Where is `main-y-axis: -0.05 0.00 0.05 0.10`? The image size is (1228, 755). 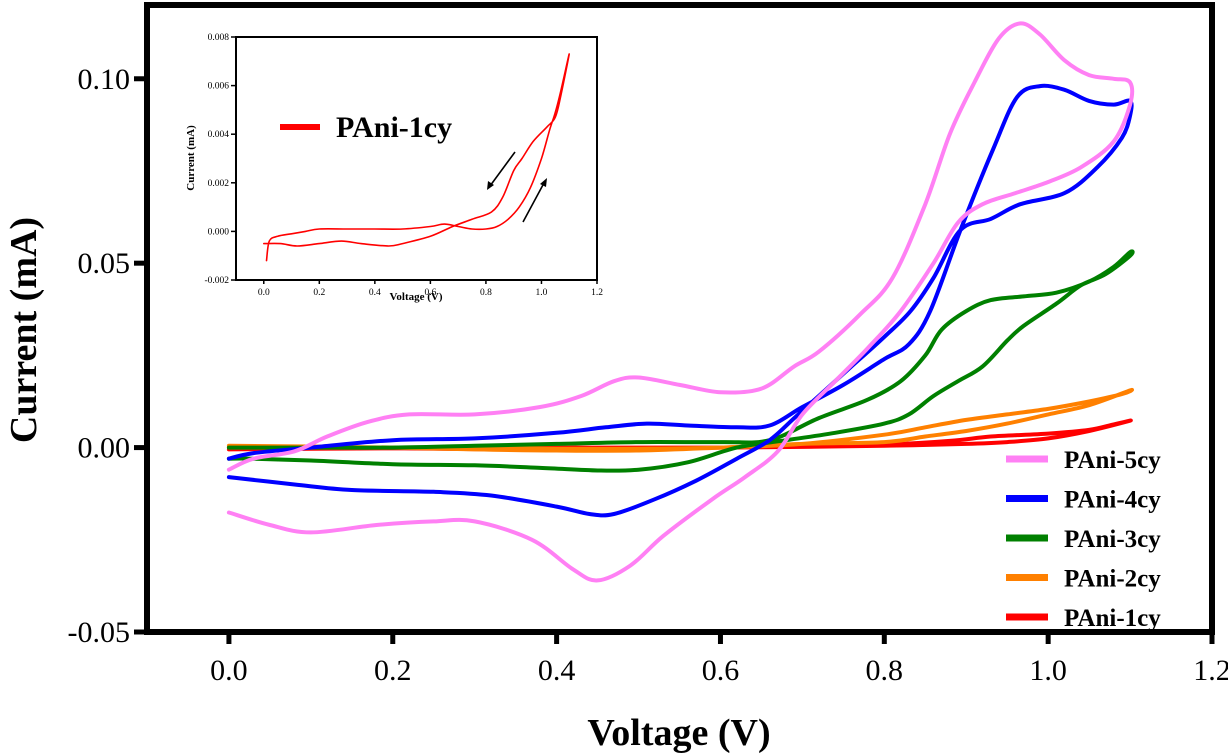 main-y-axis: -0.05 0.00 0.05 0.10 is located at coordinates (107, 356).